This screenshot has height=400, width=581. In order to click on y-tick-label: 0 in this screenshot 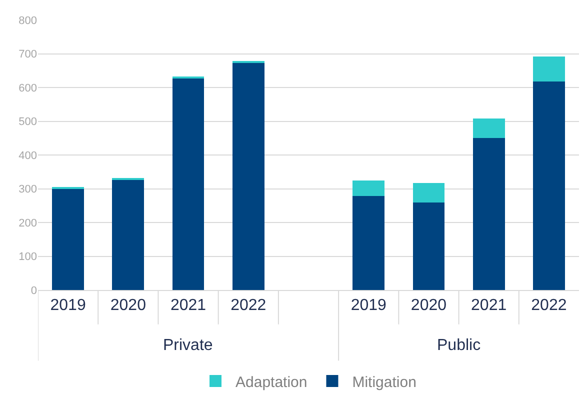, I will do `click(33, 290)`.